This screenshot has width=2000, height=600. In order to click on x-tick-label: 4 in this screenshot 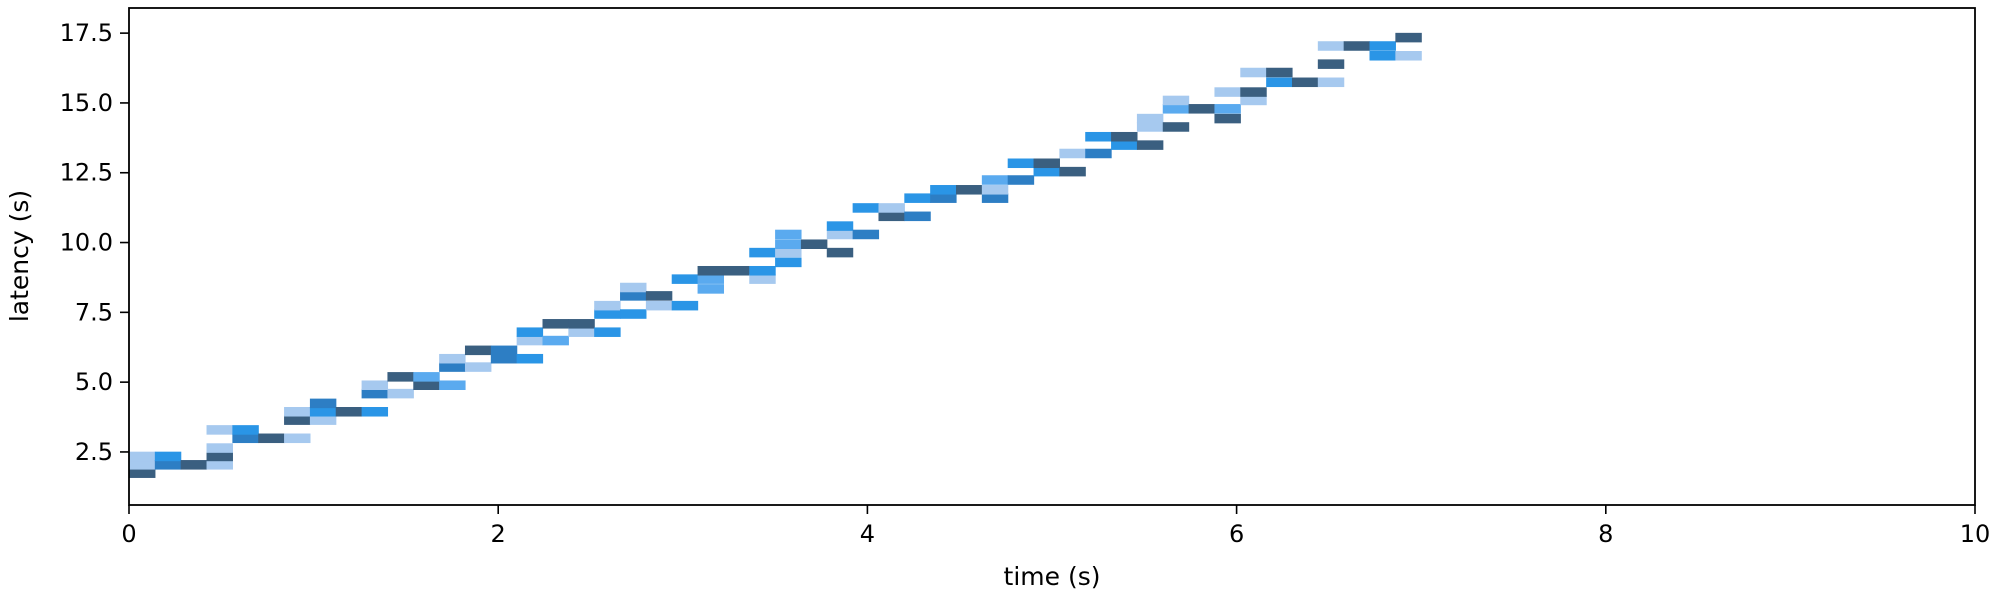, I will do `click(867, 534)`.